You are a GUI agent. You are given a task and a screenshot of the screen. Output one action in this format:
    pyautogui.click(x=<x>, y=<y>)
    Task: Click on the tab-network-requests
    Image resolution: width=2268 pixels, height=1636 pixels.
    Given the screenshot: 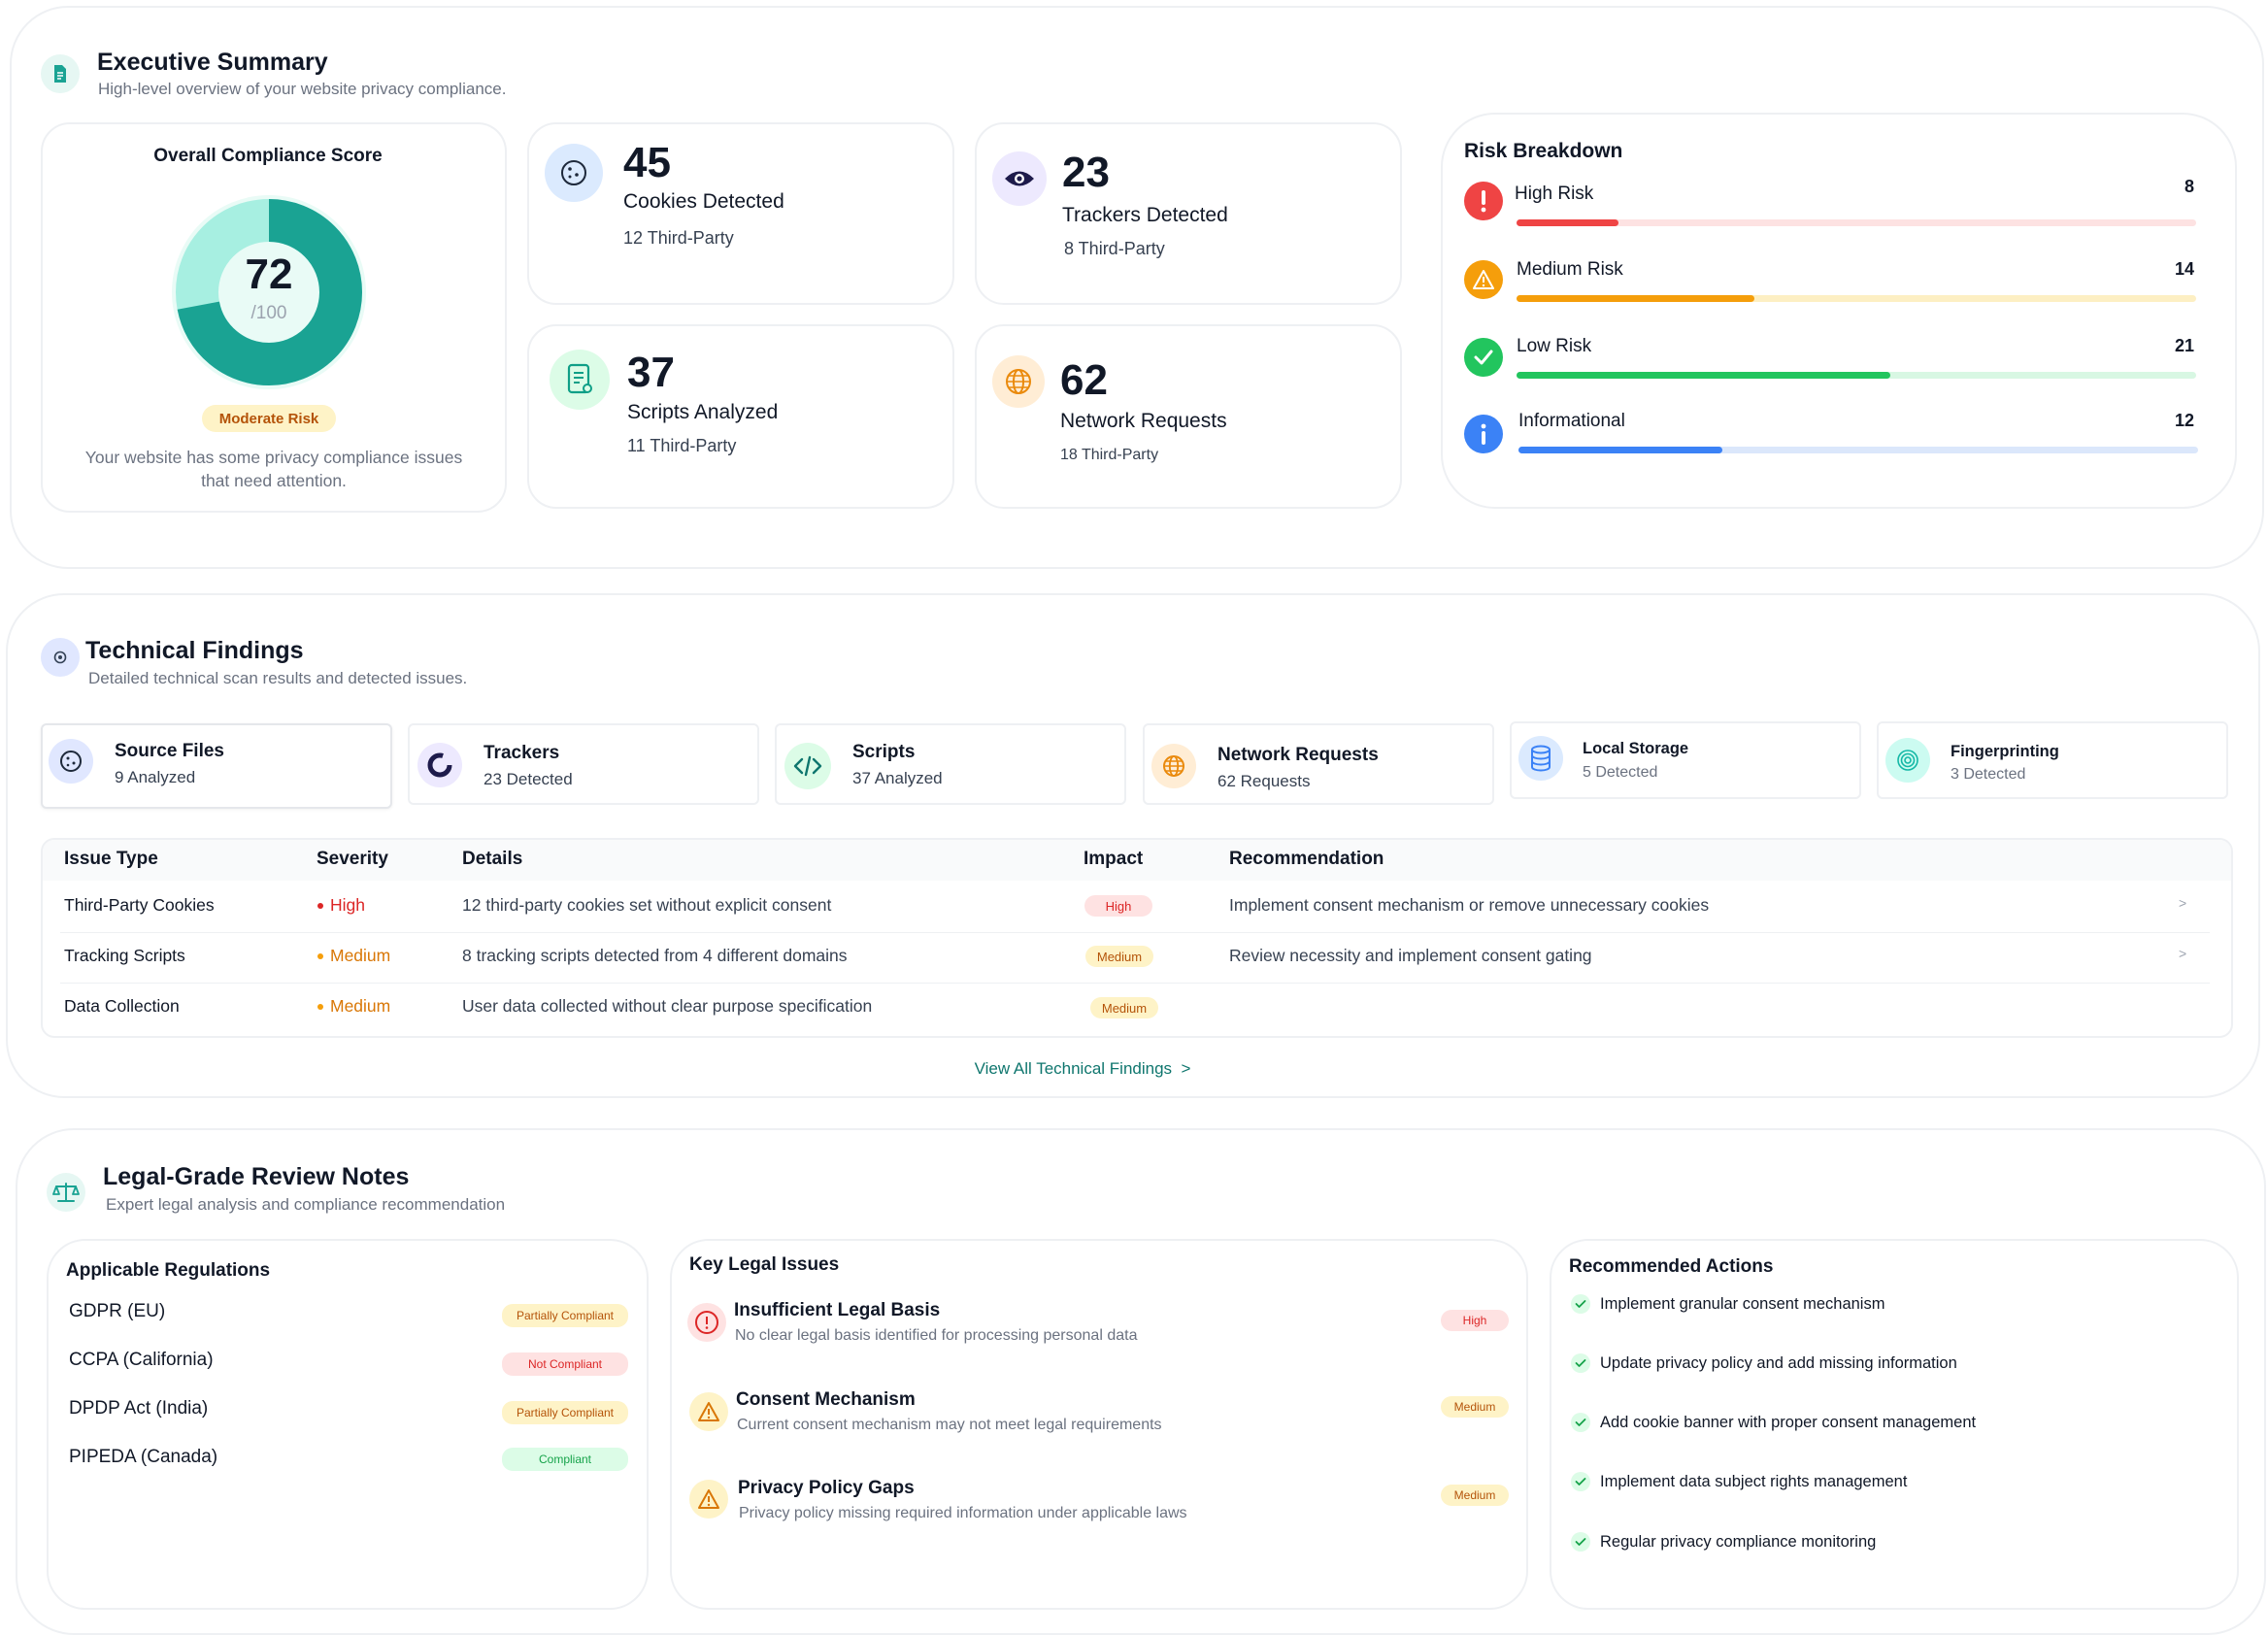 What is the action you would take?
    pyautogui.click(x=1318, y=764)
    